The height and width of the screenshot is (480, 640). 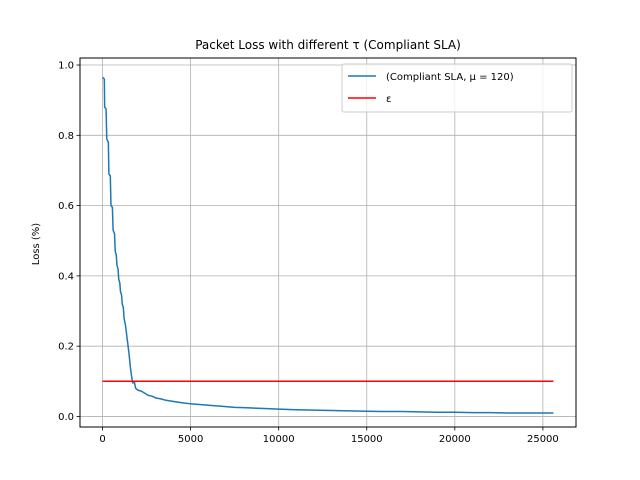 I want to click on x-tick-label: 25000, so click(x=543, y=439).